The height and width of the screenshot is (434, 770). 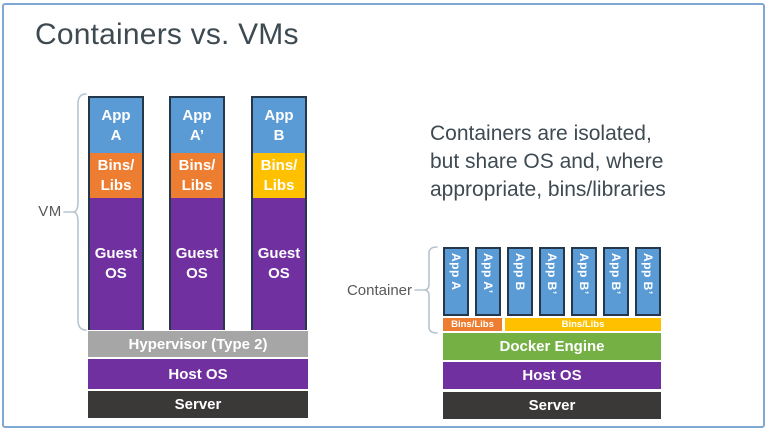 I want to click on vm-server-layer: Server, so click(x=198, y=404).